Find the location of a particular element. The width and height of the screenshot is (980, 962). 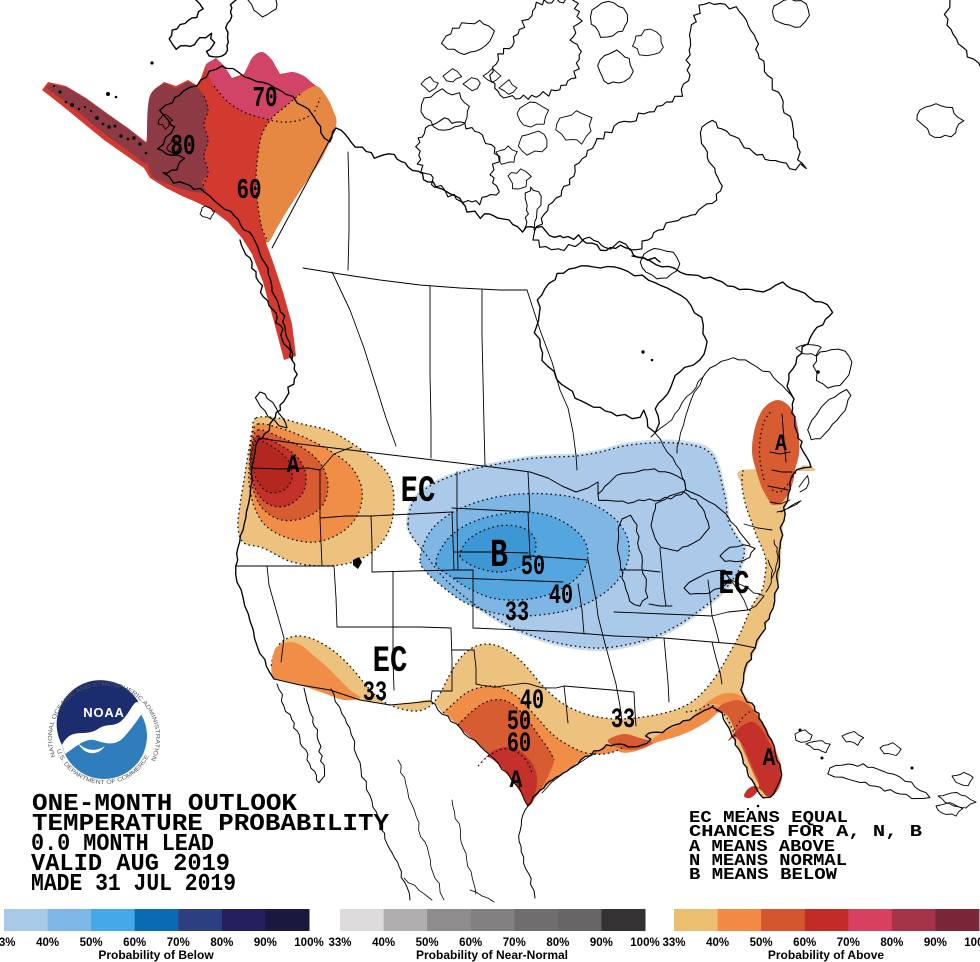

svg-text: 70 is located at coordinates (264, 98).